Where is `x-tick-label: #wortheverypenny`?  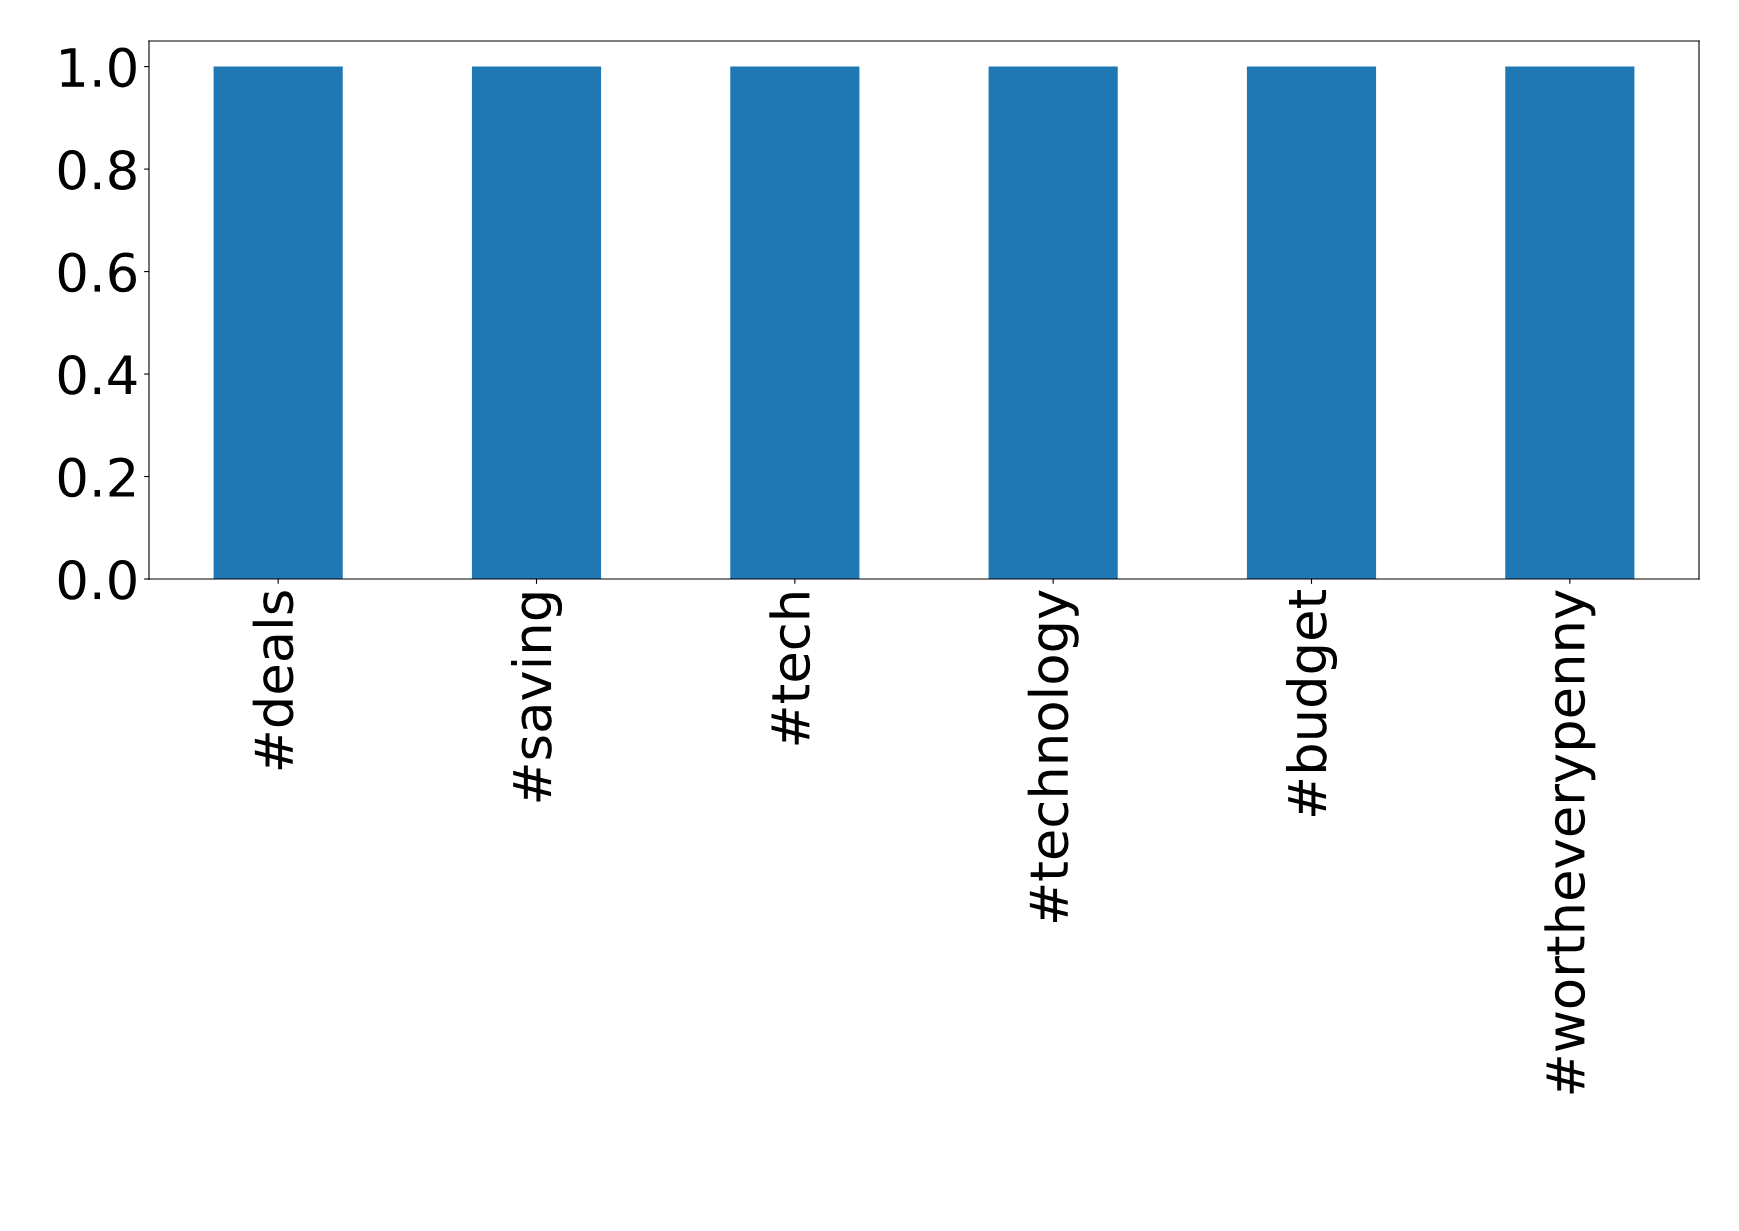 x-tick-label: #wortheverypenny is located at coordinates (1570, 842).